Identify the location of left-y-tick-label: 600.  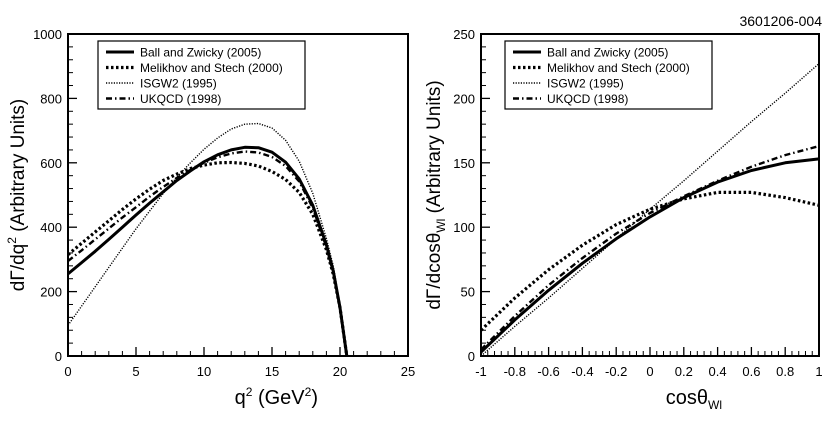
(51, 163).